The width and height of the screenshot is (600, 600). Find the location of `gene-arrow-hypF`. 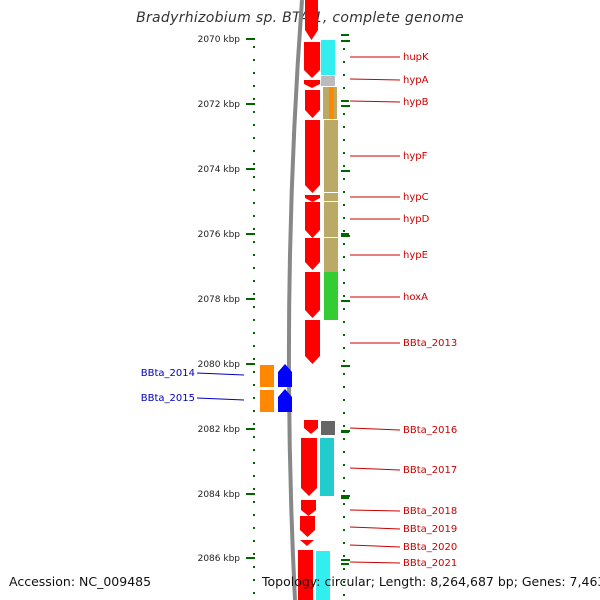

gene-arrow-hypF is located at coordinates (312, 156).